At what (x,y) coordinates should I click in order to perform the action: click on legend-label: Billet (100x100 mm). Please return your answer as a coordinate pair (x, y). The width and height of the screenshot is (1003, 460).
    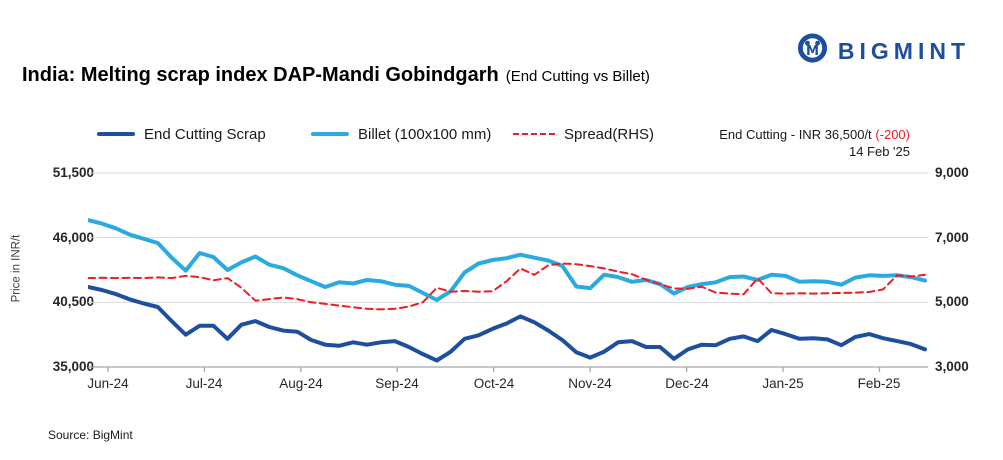
    Looking at the image, I should click on (425, 134).